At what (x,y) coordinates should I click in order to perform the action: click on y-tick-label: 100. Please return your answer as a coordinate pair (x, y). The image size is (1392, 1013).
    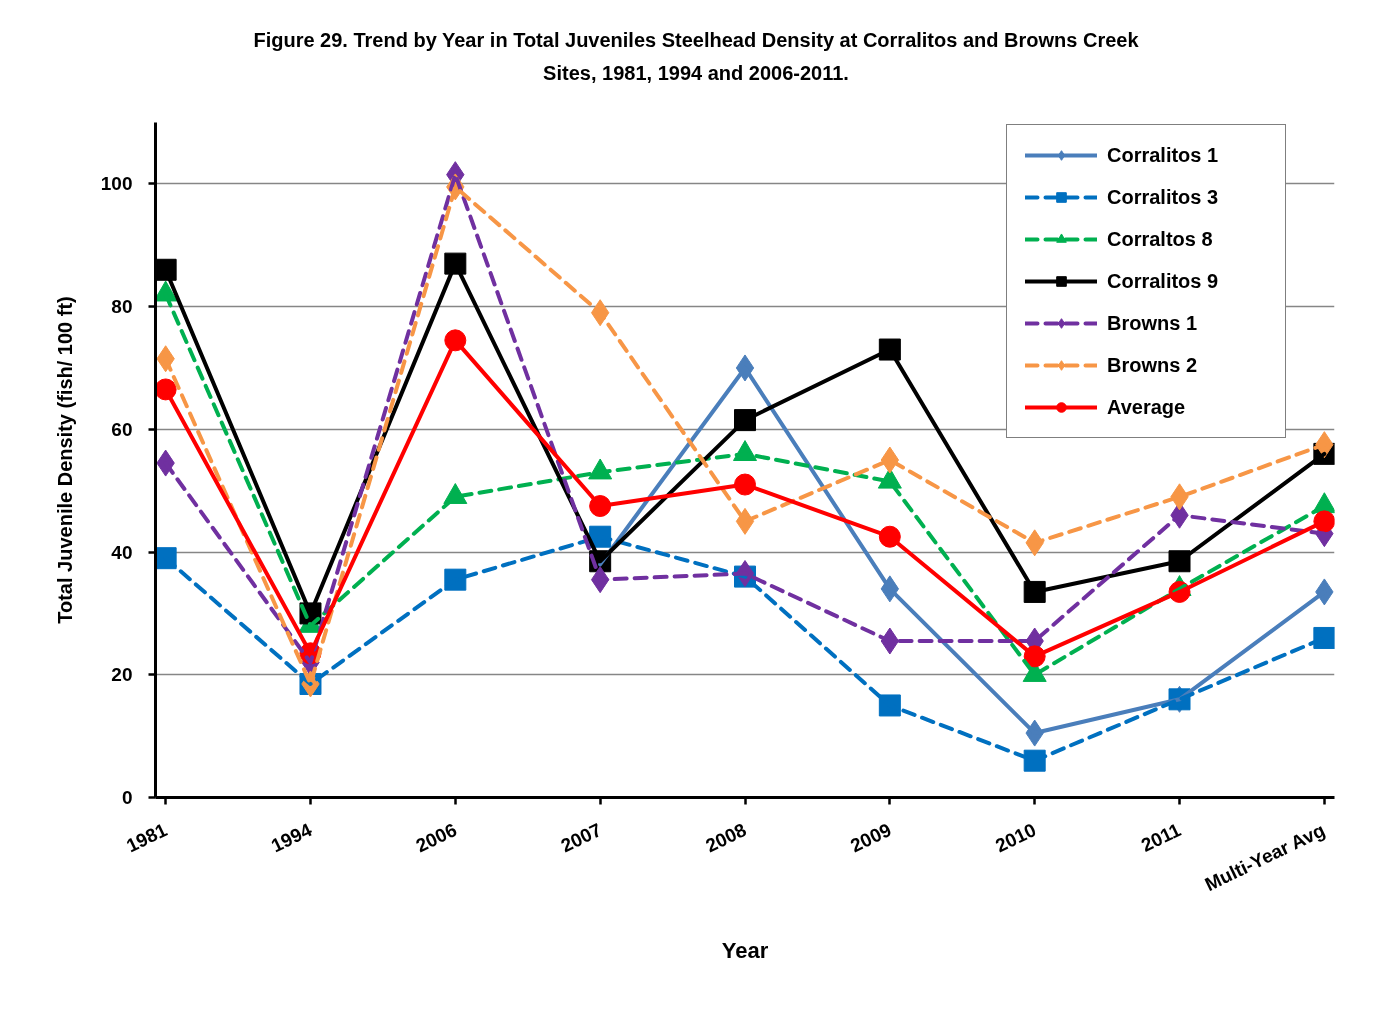
    Looking at the image, I should click on (116, 184).